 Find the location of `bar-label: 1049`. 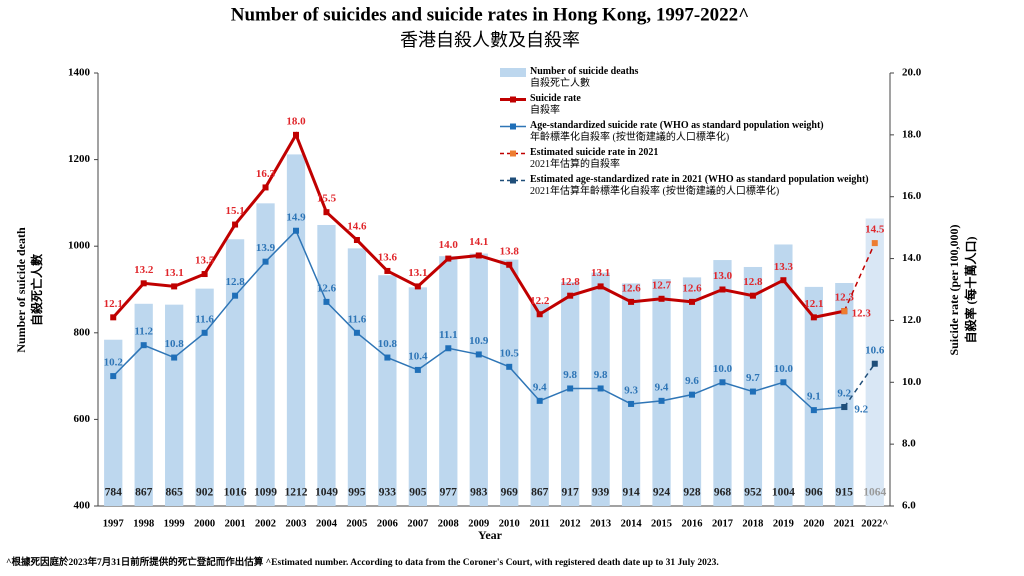

bar-label: 1049 is located at coordinates (326, 493).